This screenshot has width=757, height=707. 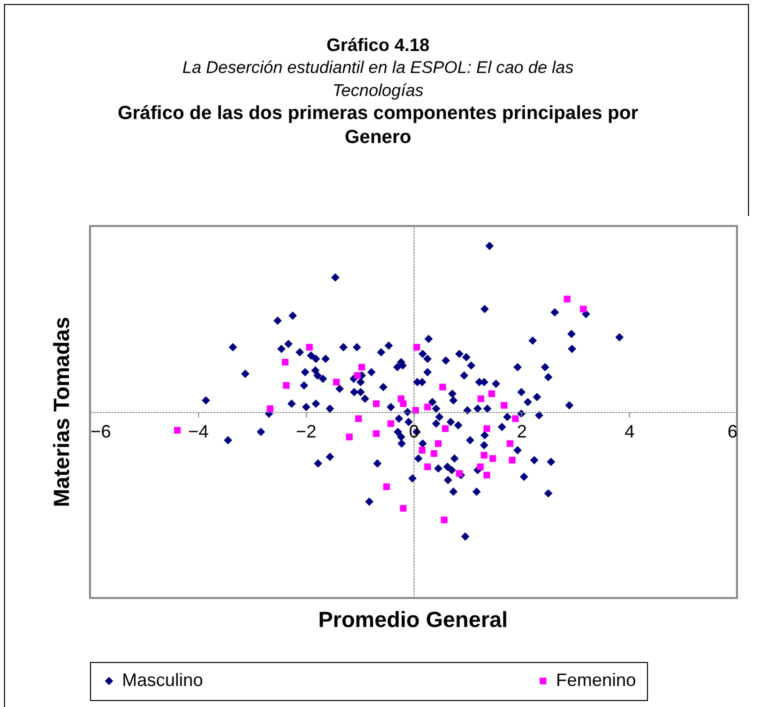 I want to click on x-tick-label: 6, so click(x=732, y=432).